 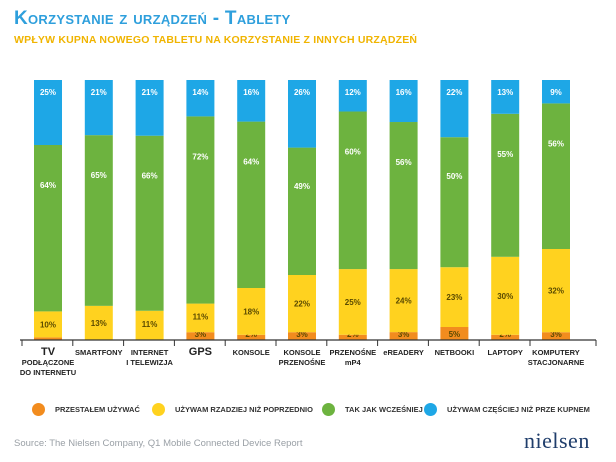 I want to click on data-label-more: 13%, so click(x=505, y=92).